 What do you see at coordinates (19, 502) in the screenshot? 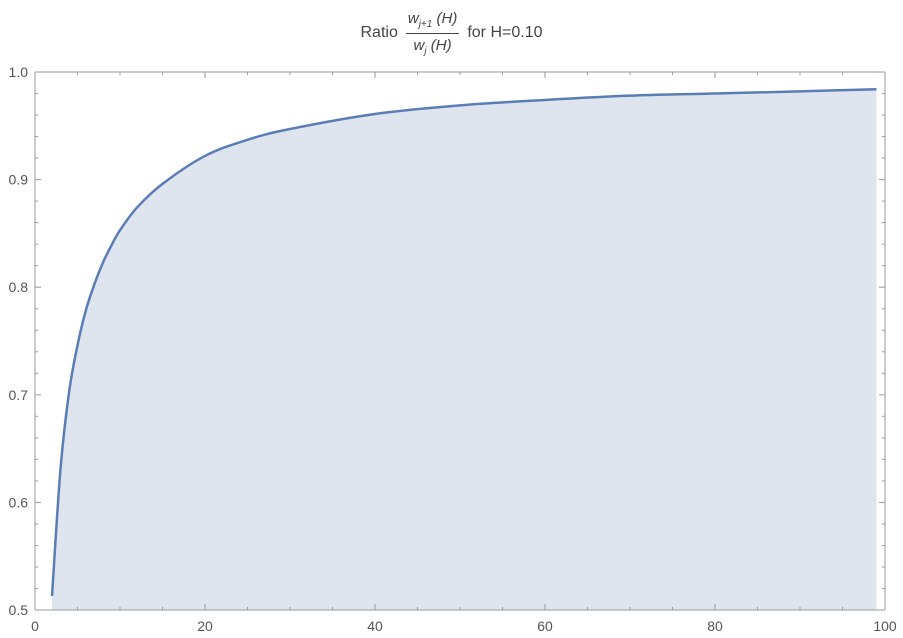
I see `y-tick-label: 0.6` at bounding box center [19, 502].